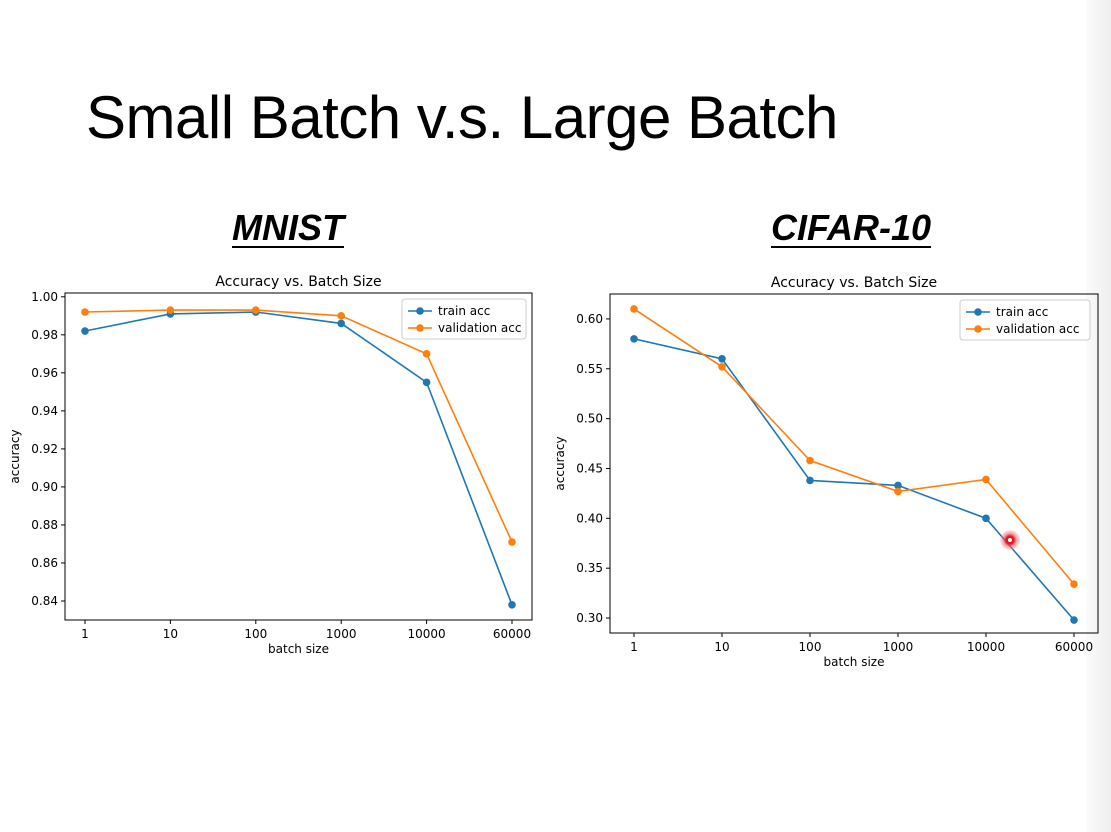 This screenshot has width=1111, height=832. Describe the element at coordinates (1010, 540) in the screenshot. I see `pointer-highlight` at that location.